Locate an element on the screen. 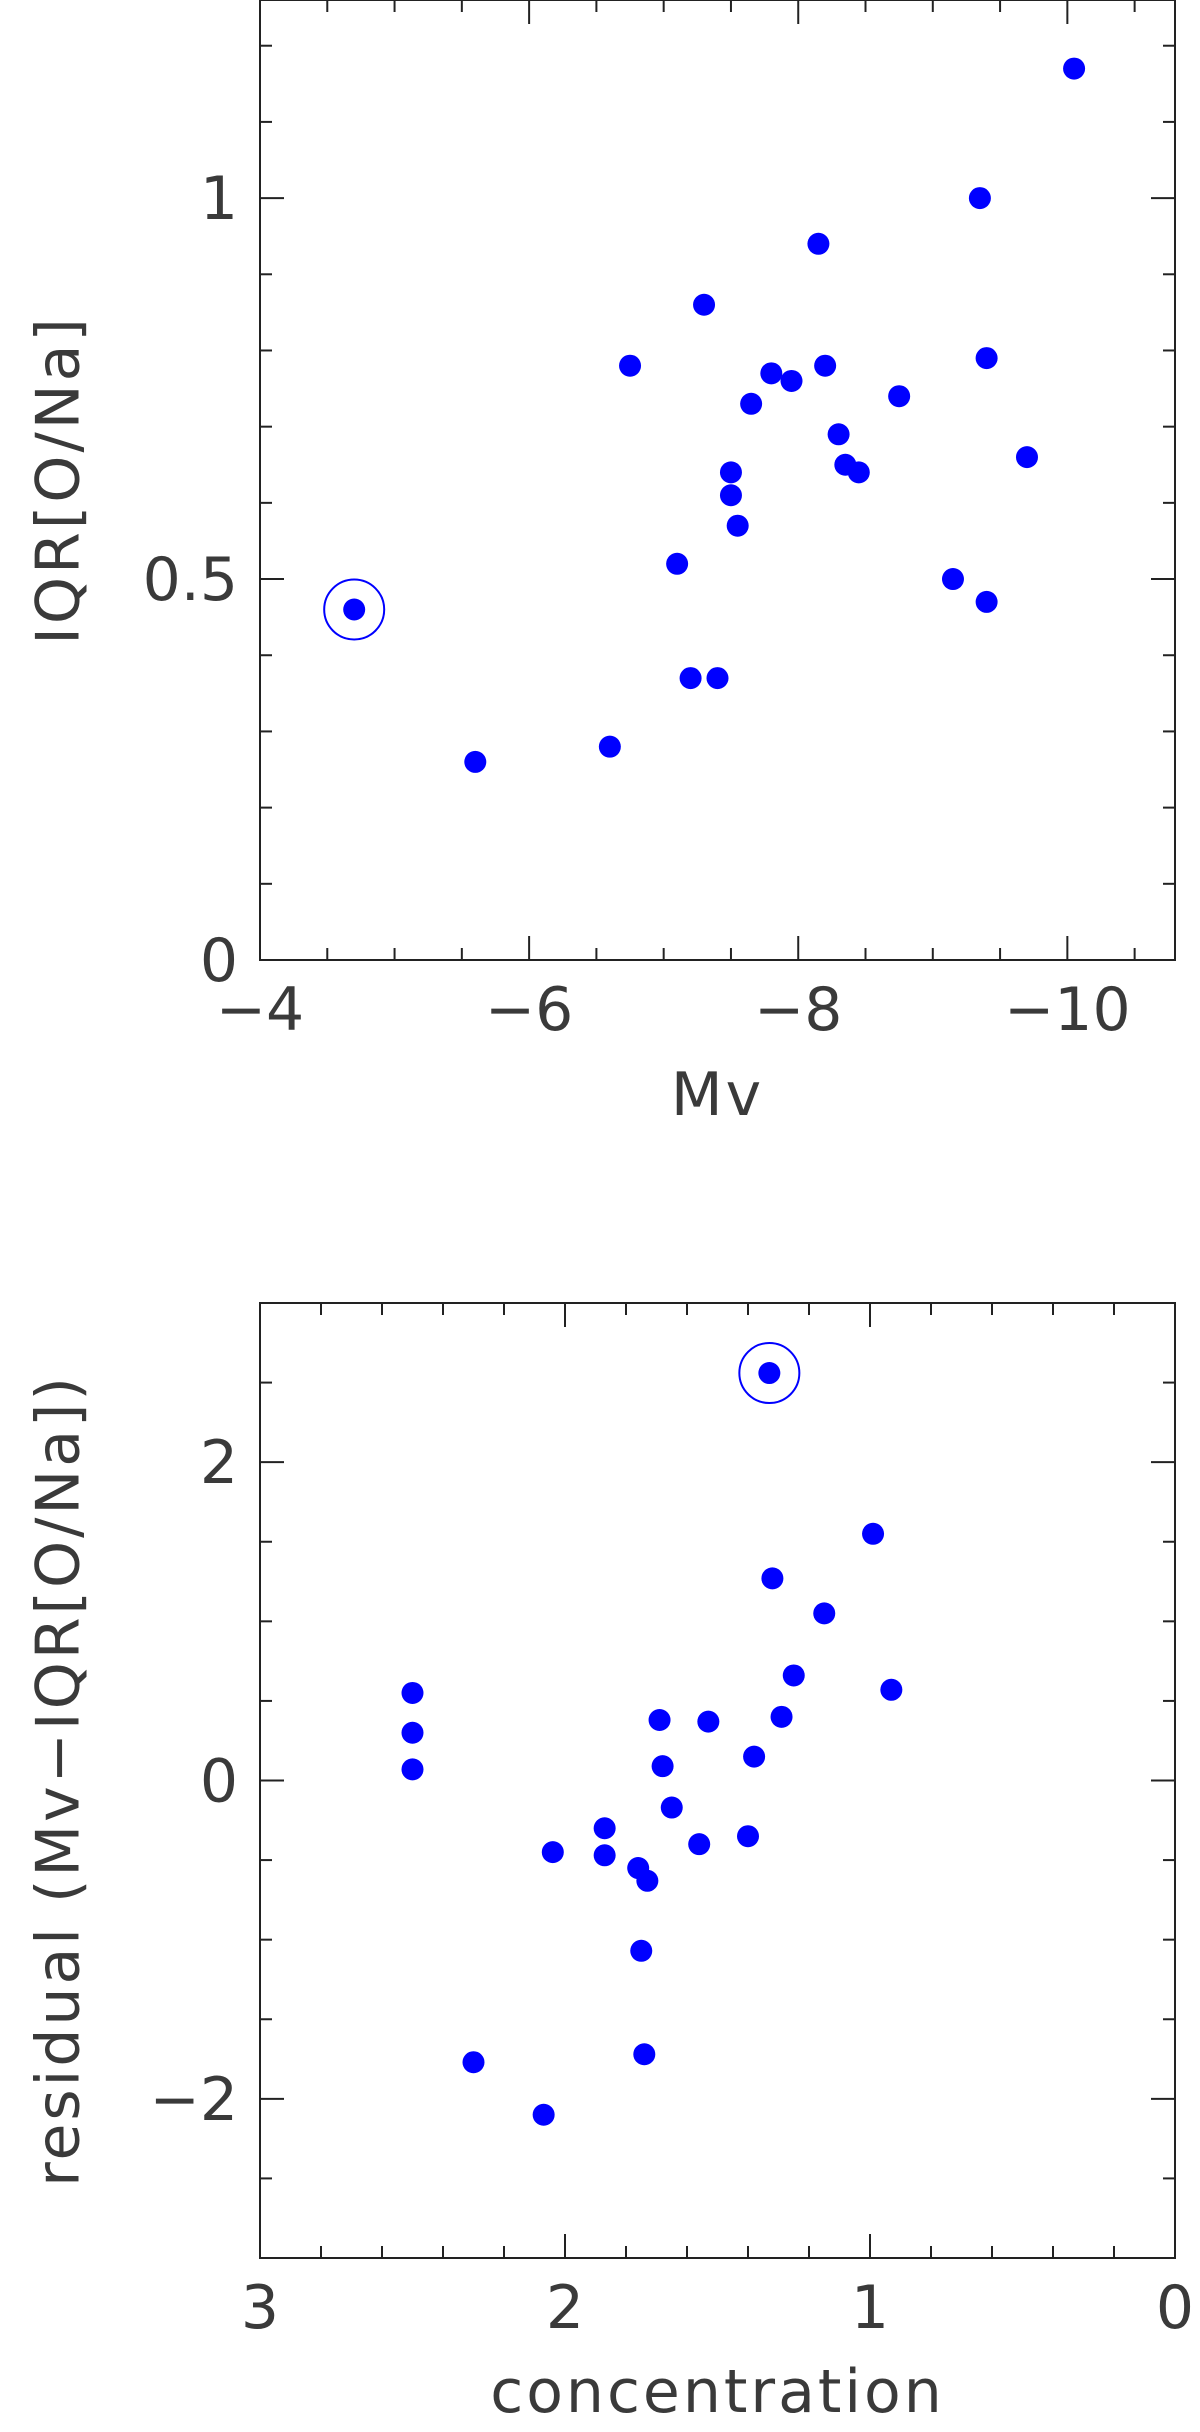 This screenshot has width=1200, height=2432. y-axis-label: residual (Mv−IQR[O/Na]) is located at coordinates (59, 1780).